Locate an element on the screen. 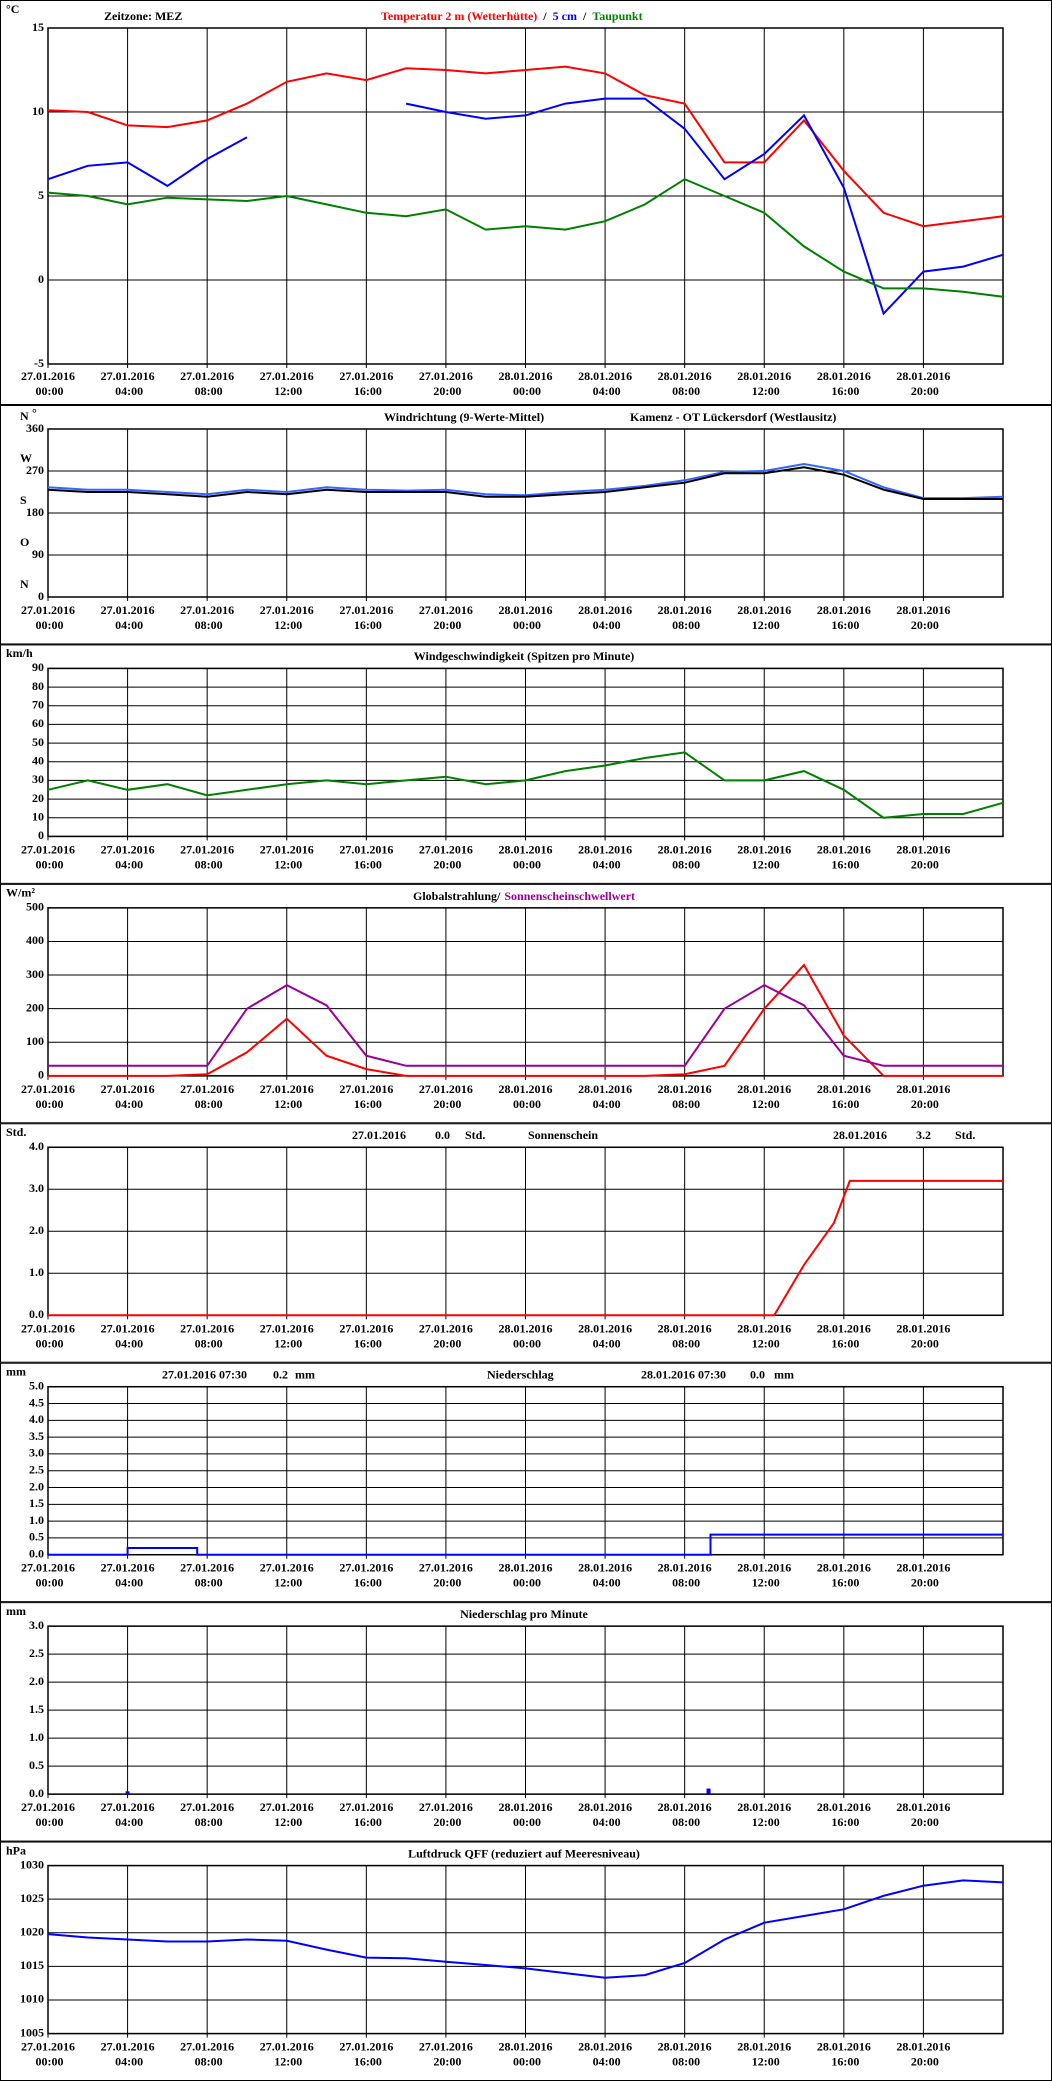  y-tick-label: 10 is located at coordinates (38, 817).